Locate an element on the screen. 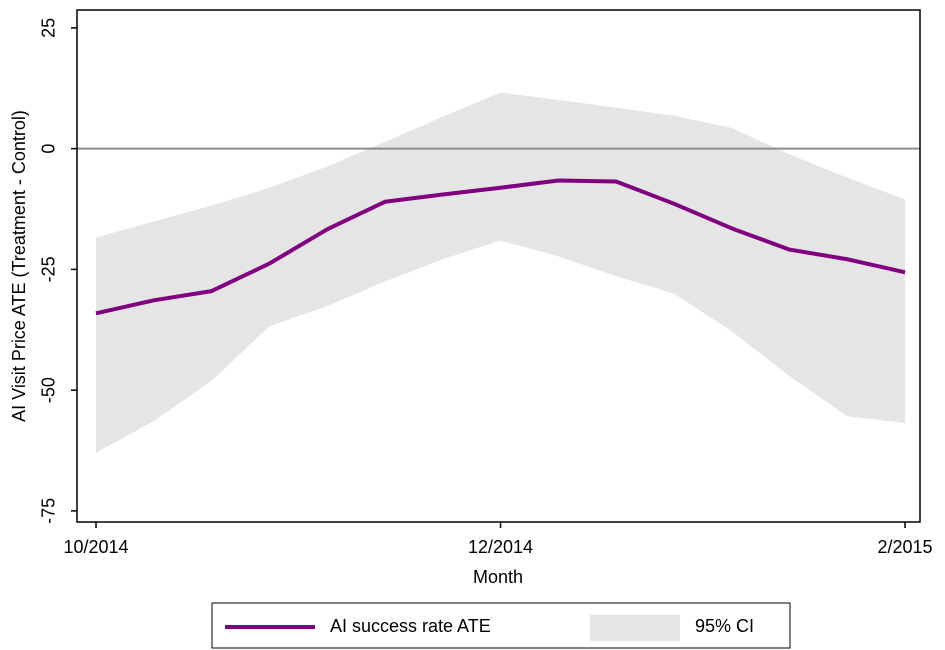 The height and width of the screenshot is (650, 945). x-axis-title: Month is located at coordinates (498, 577).